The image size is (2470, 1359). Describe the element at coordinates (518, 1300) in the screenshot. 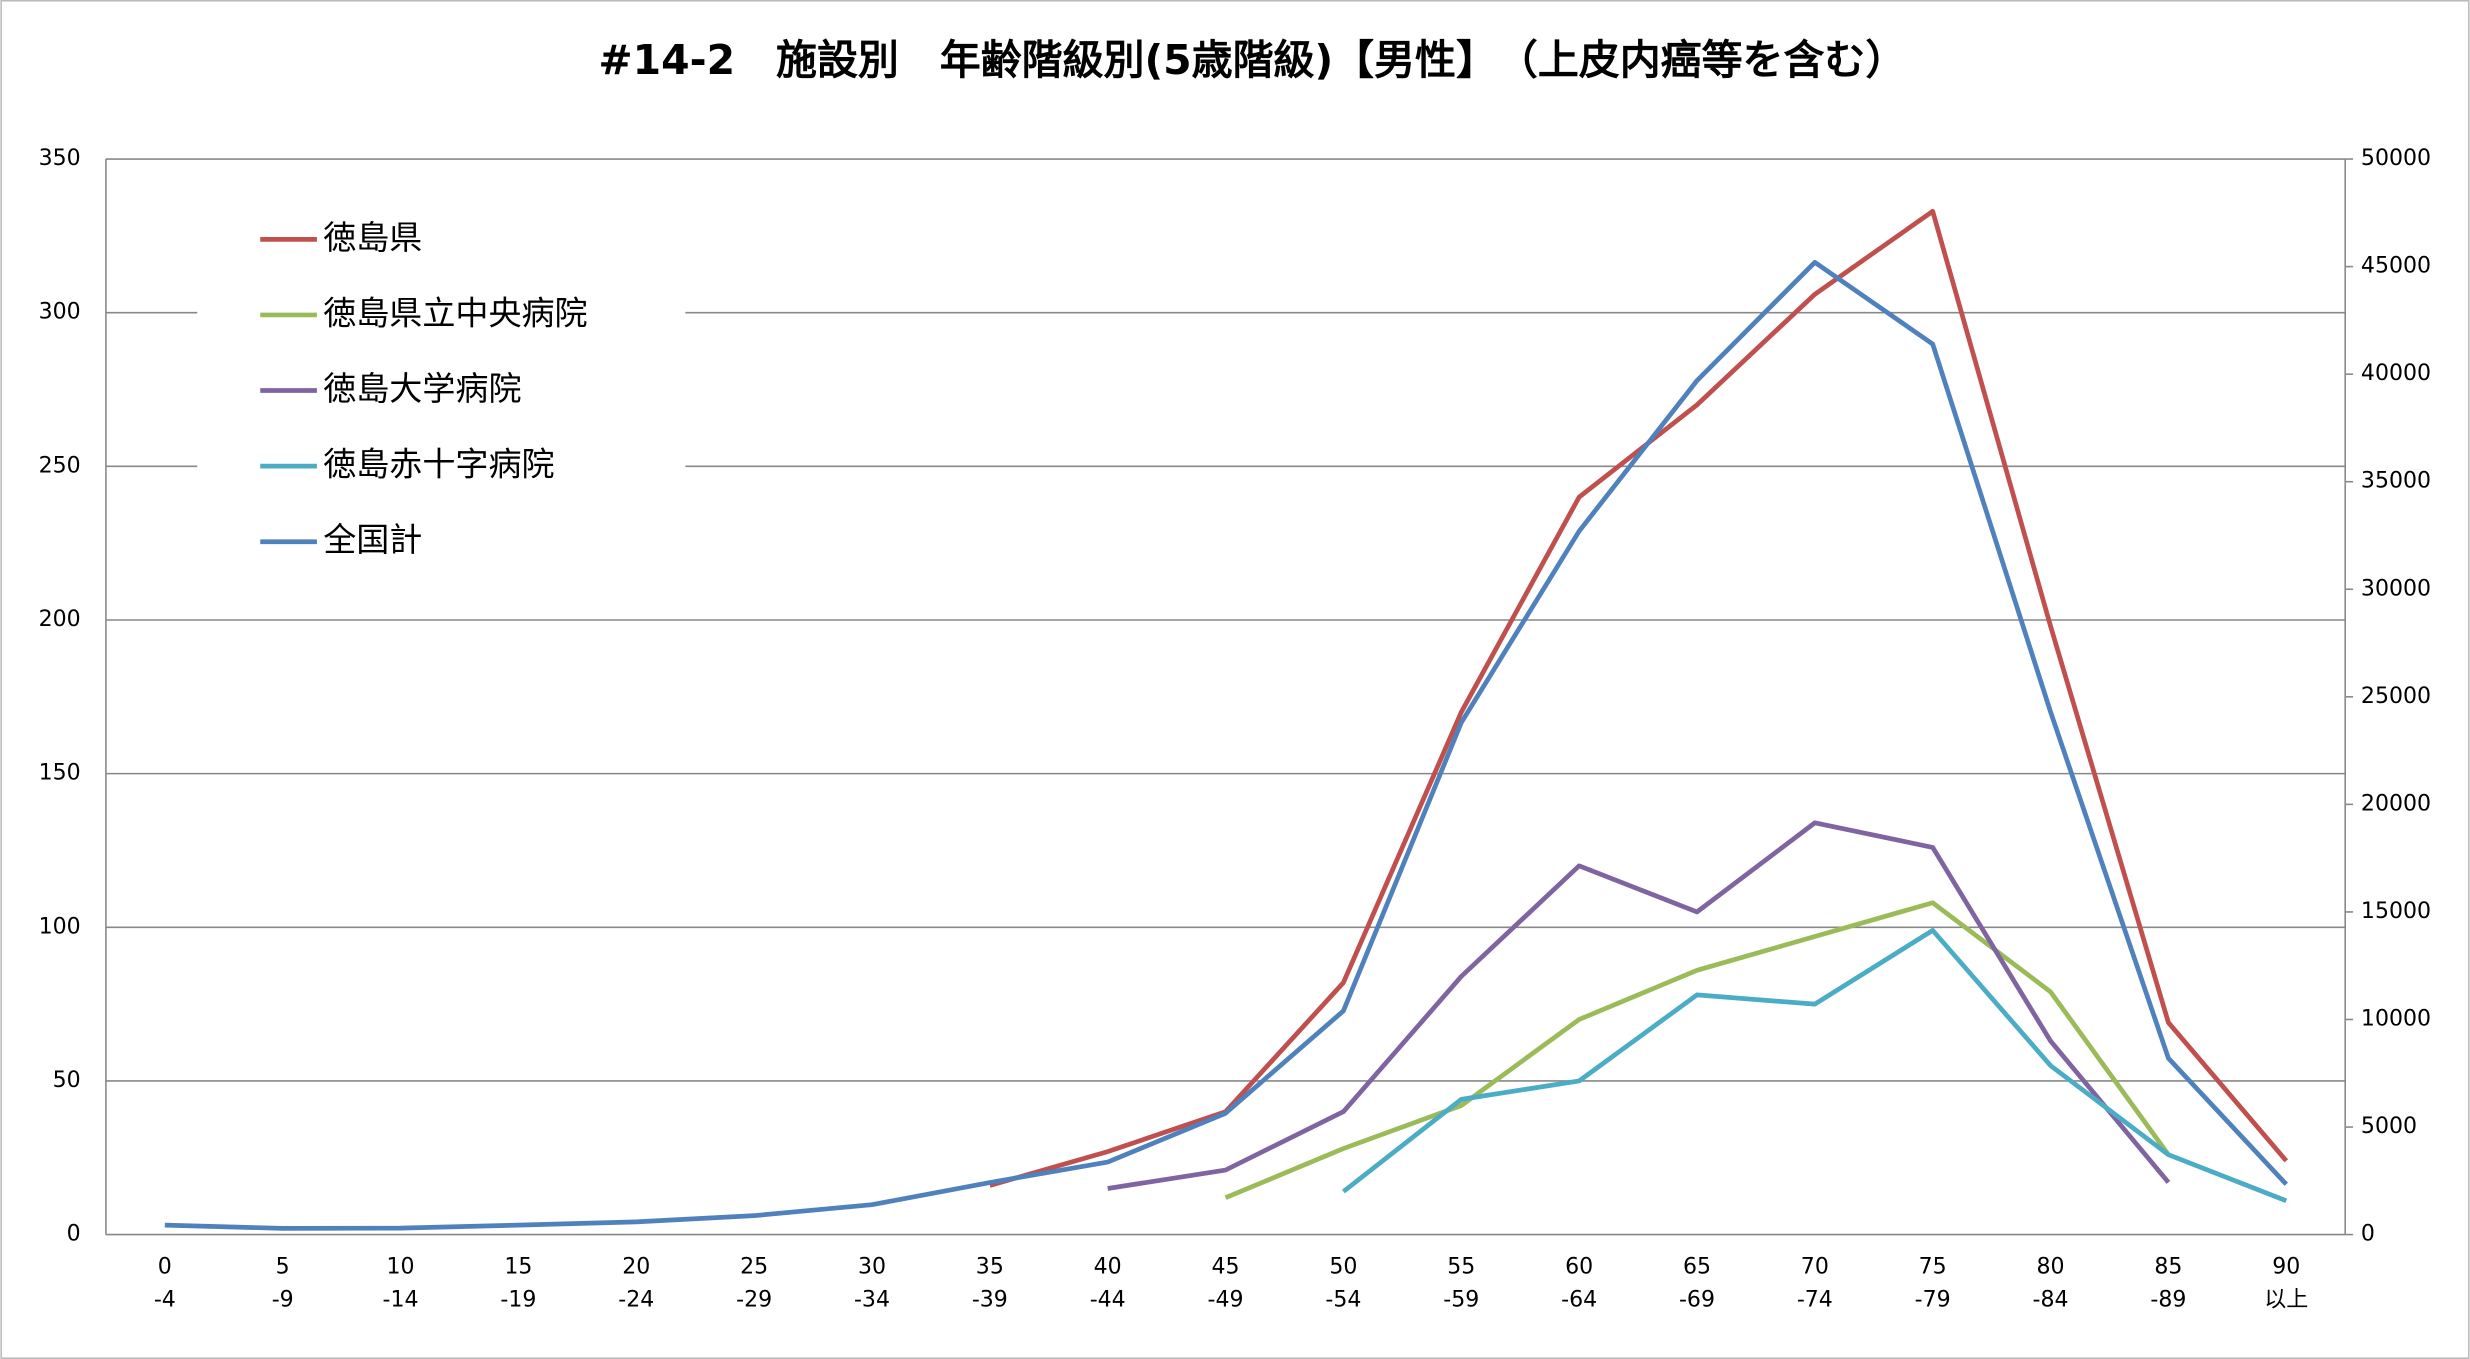

I see `x-tick-label: -19` at that location.